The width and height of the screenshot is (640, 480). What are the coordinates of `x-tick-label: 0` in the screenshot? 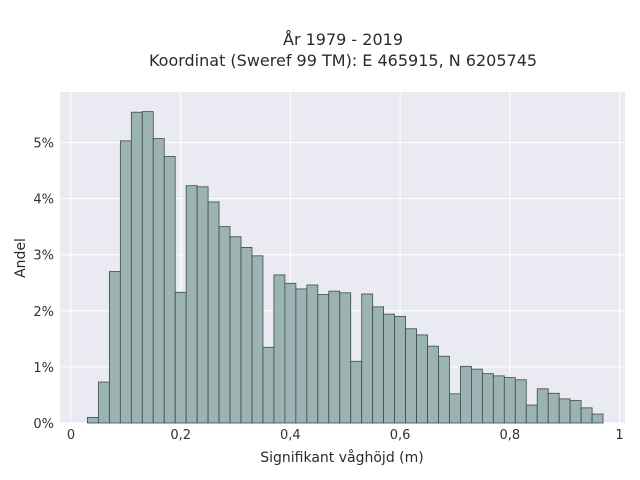 It's located at (71, 435).